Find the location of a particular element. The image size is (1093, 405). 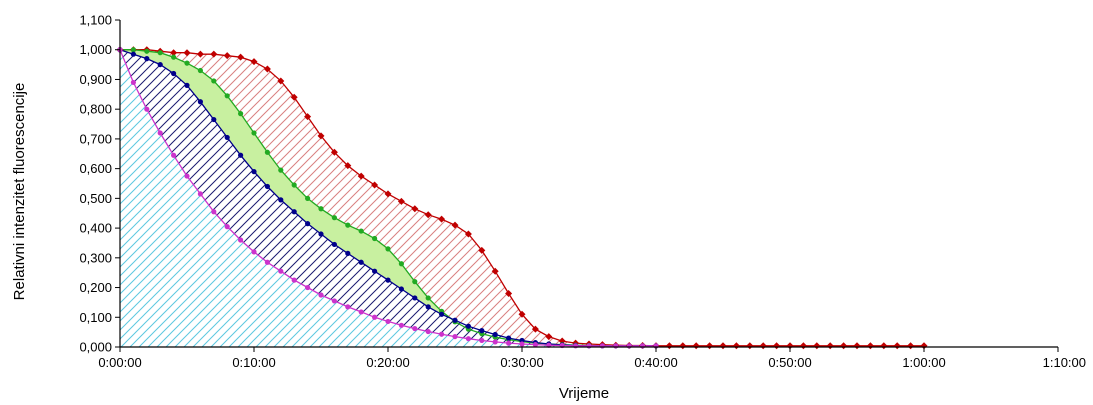

y-tick-label: 1,100 is located at coordinates (95, 20).